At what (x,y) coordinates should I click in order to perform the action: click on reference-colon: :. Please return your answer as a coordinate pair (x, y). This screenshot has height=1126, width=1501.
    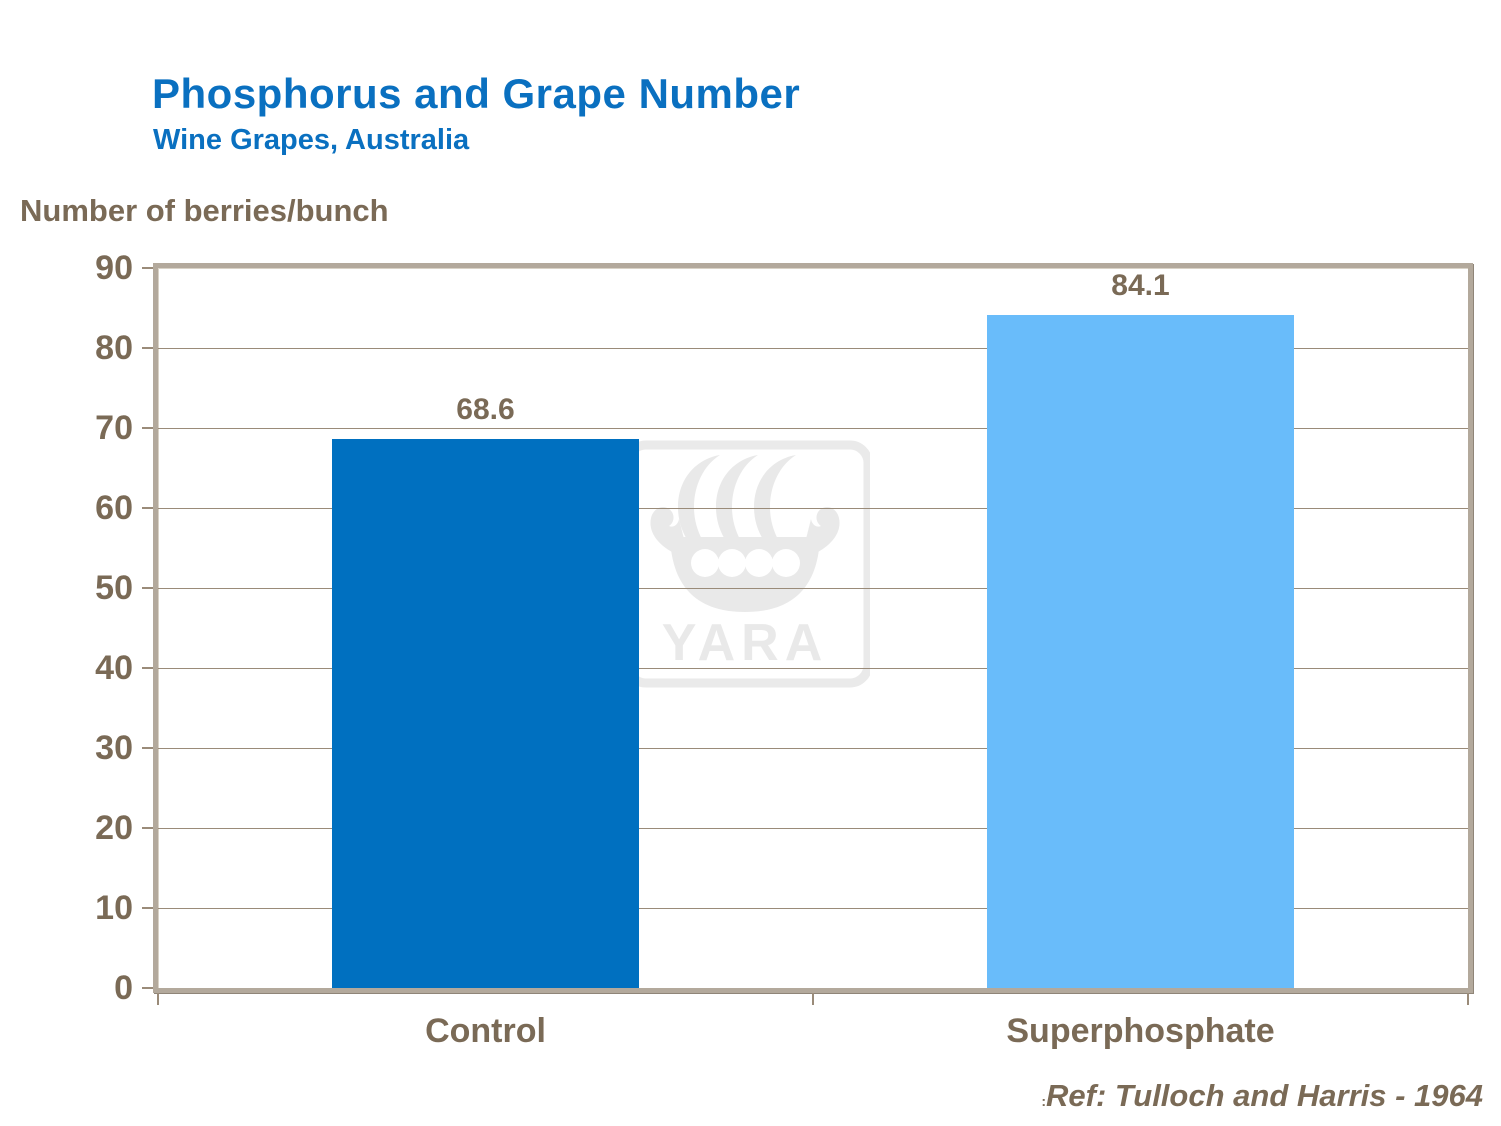
    Looking at the image, I should click on (1043, 1101).